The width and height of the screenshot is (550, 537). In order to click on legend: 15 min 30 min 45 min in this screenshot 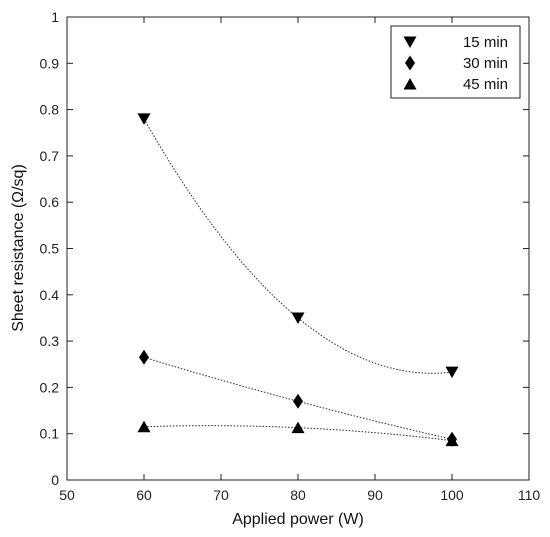, I will do `click(455, 62)`.